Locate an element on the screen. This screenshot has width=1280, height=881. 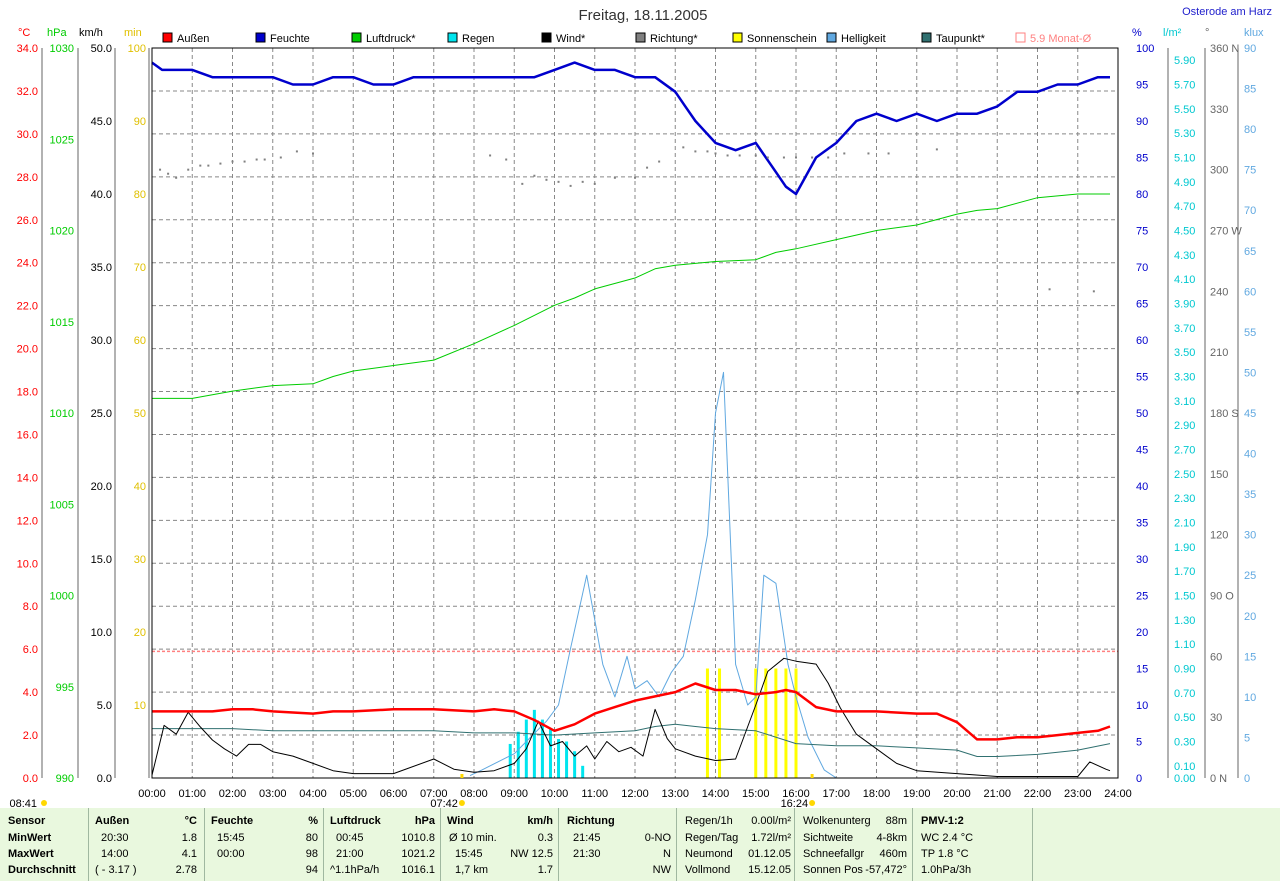
pmv-row: WC 2.4 °C is located at coordinates (947, 838).